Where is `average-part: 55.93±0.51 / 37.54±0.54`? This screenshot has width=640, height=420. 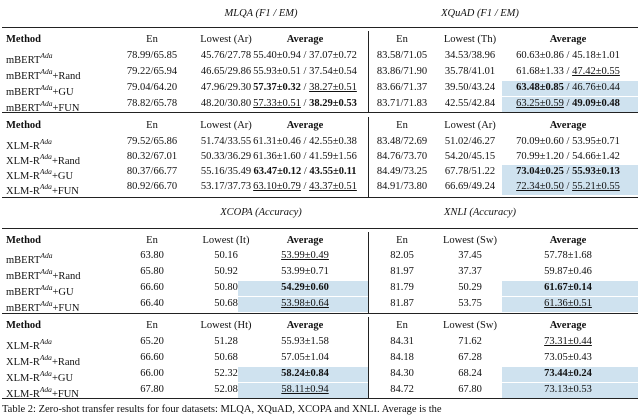 average-part: 55.93±0.51 / 37.54±0.54 is located at coordinates (305, 71).